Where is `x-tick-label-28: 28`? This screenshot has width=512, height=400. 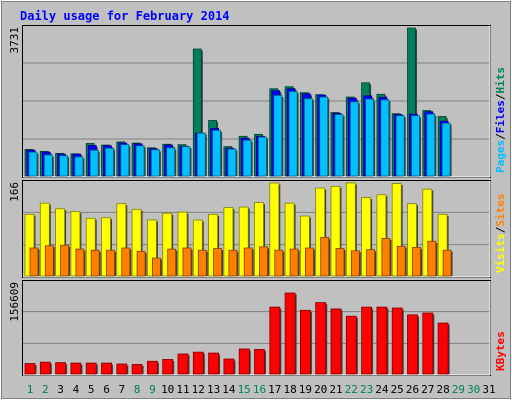 x-tick-label-28: 28 is located at coordinates (442, 389).